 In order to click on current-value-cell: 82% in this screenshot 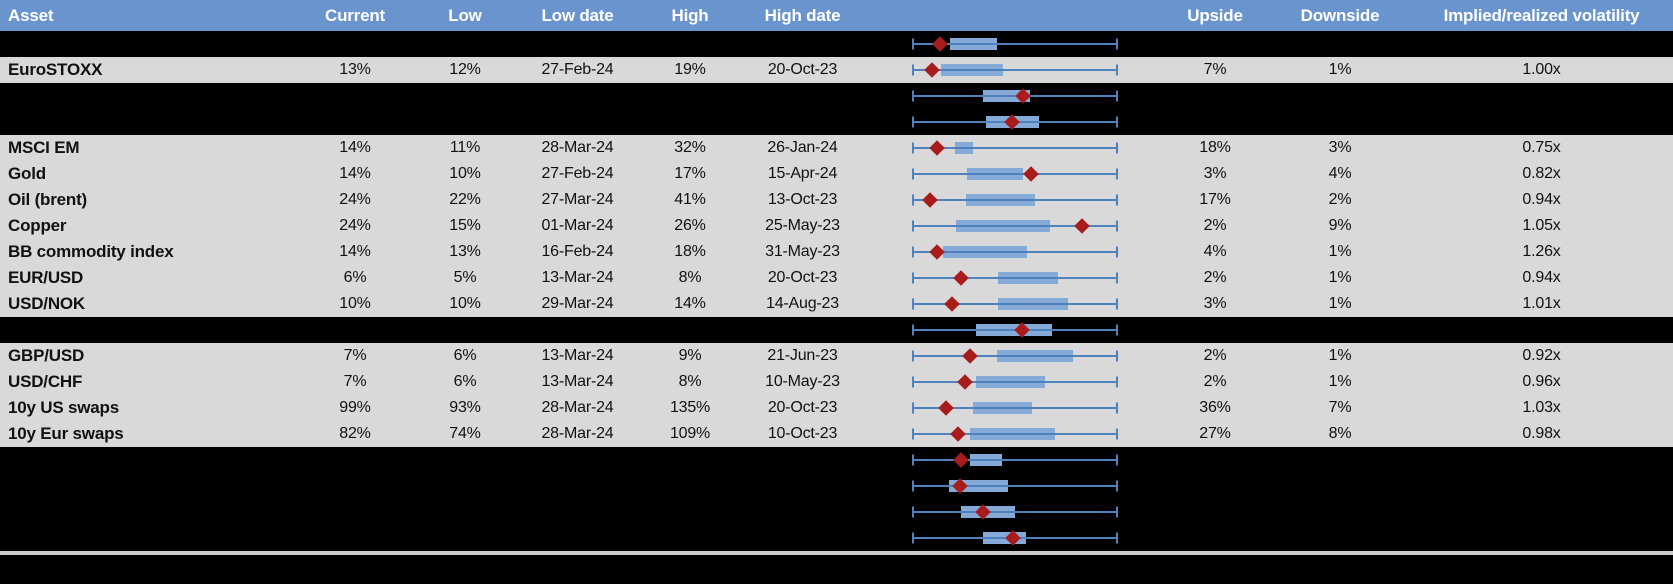, I will do `click(355, 433)`.